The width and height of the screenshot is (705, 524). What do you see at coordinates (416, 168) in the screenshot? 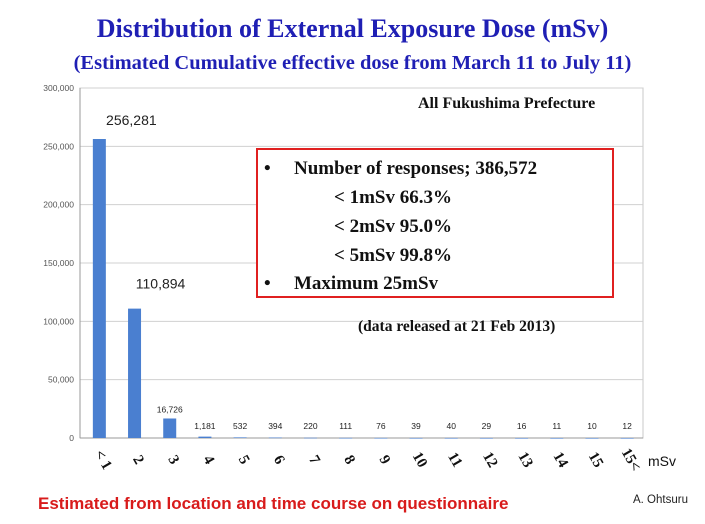
I see `responses-text: Number of responses; 386,572` at bounding box center [416, 168].